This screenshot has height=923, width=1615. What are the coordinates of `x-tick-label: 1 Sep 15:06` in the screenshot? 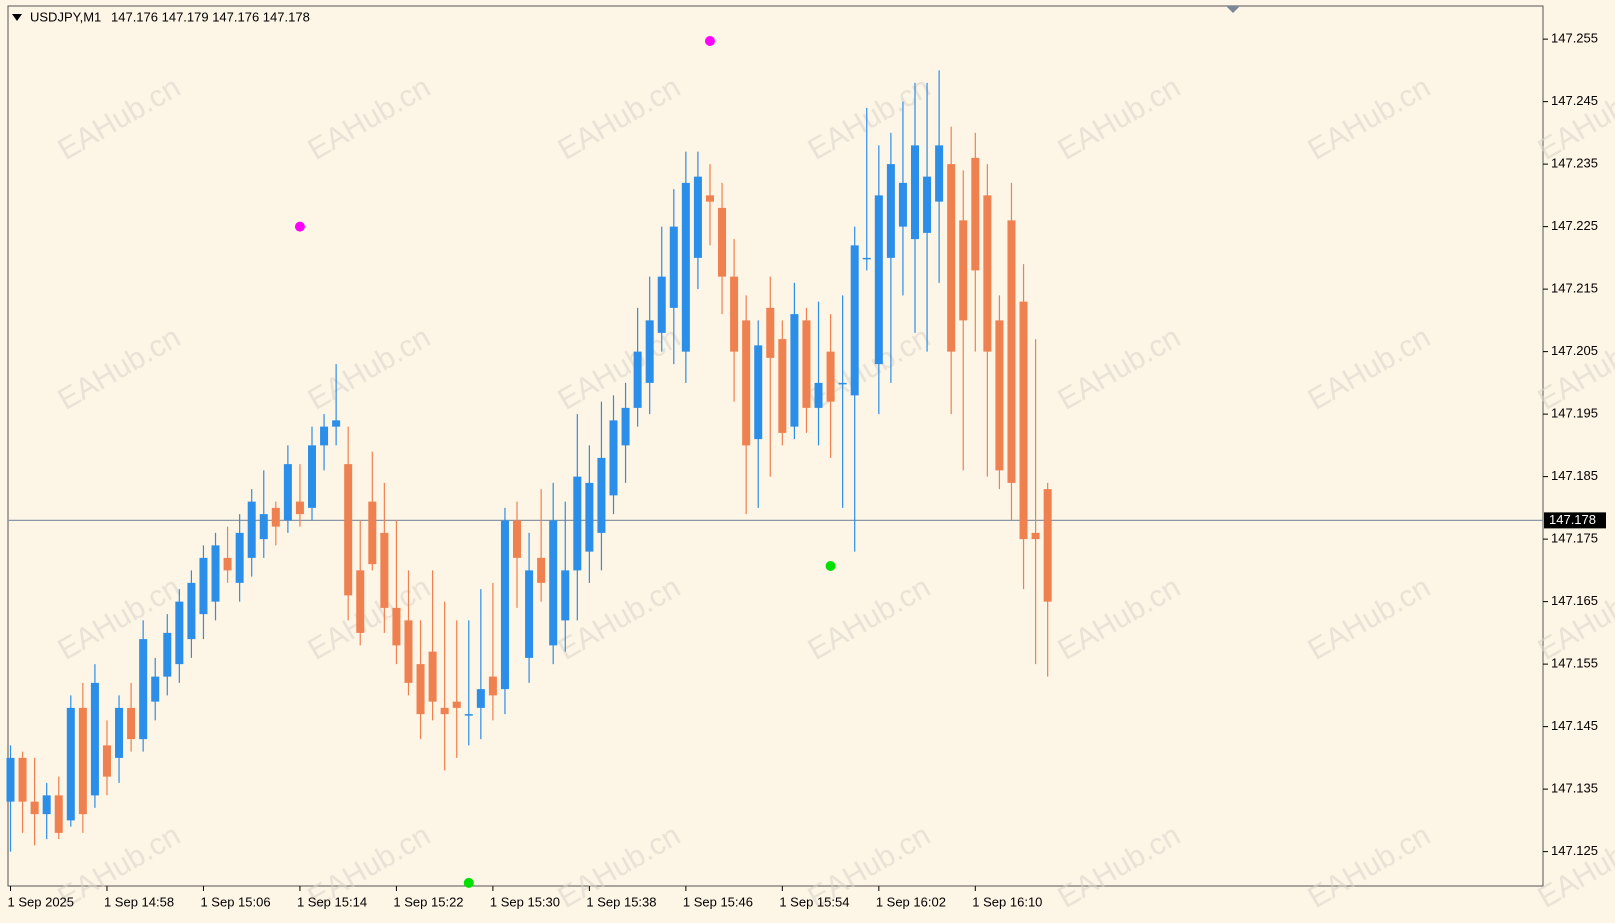 It's located at (235, 901).